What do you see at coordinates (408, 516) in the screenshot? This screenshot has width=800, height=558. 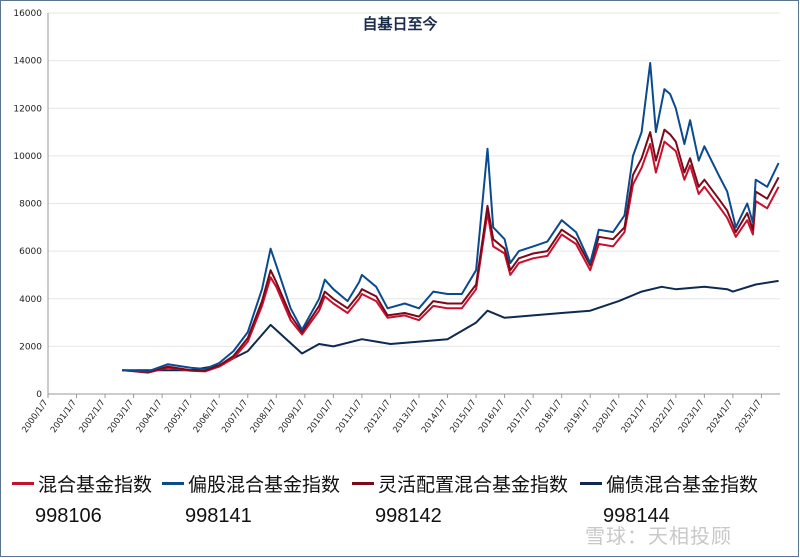 I see `series-code: 998142` at bounding box center [408, 516].